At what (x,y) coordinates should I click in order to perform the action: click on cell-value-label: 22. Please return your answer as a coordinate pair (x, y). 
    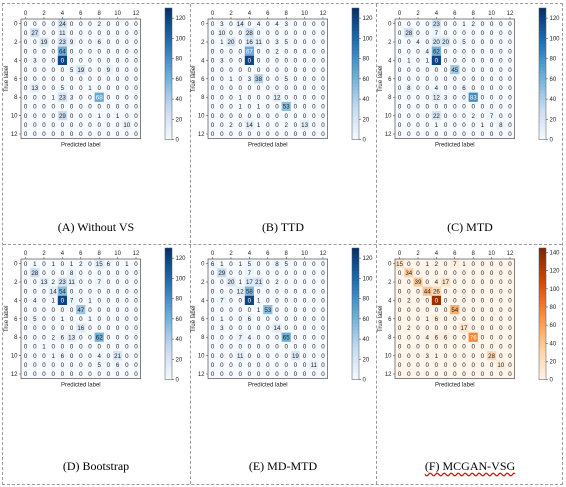
    Looking at the image, I should click on (436, 116).